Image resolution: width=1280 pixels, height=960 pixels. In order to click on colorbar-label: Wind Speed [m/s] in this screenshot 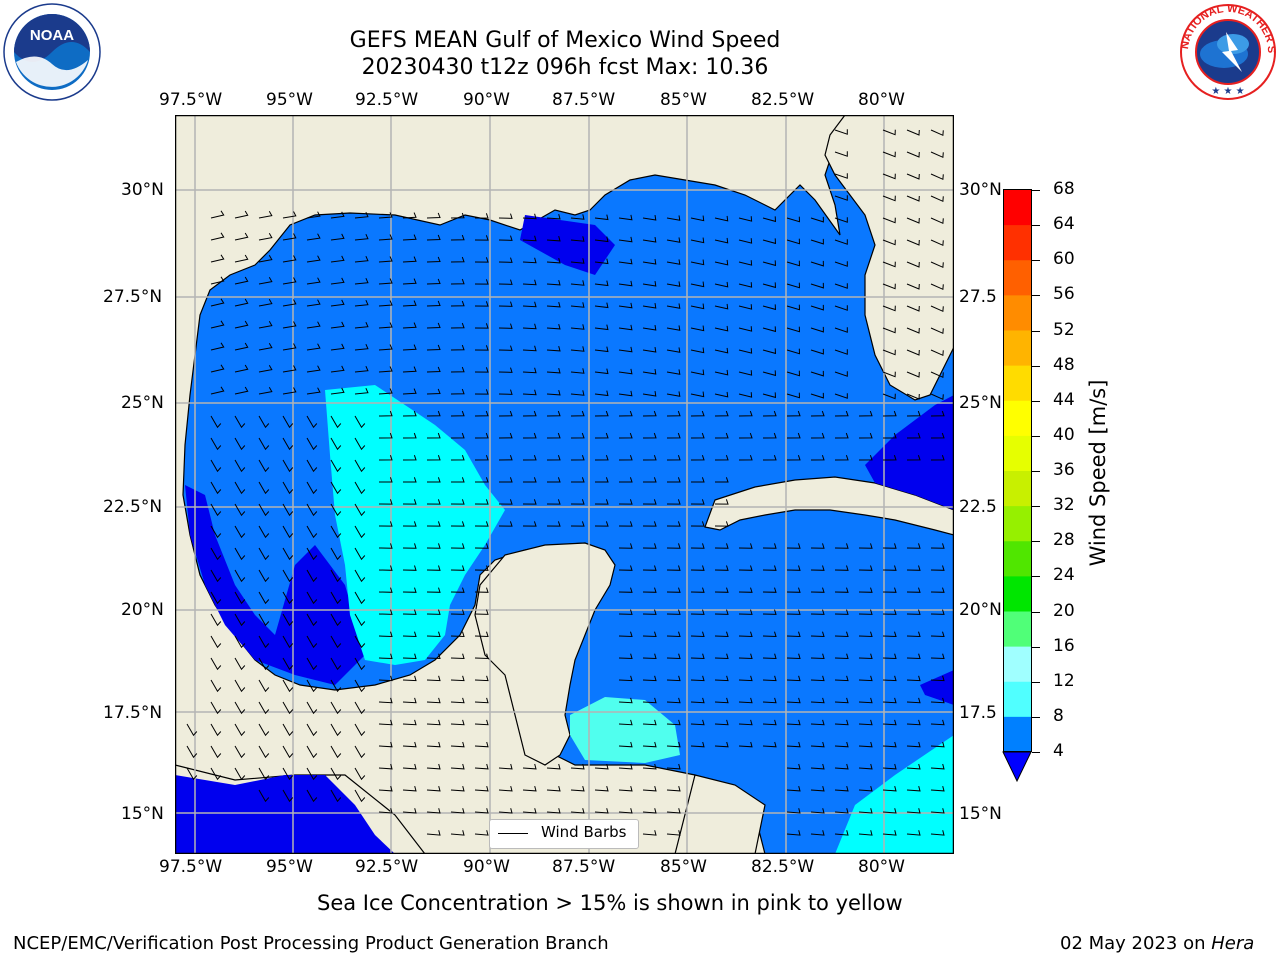, I will do `click(1098, 473)`.